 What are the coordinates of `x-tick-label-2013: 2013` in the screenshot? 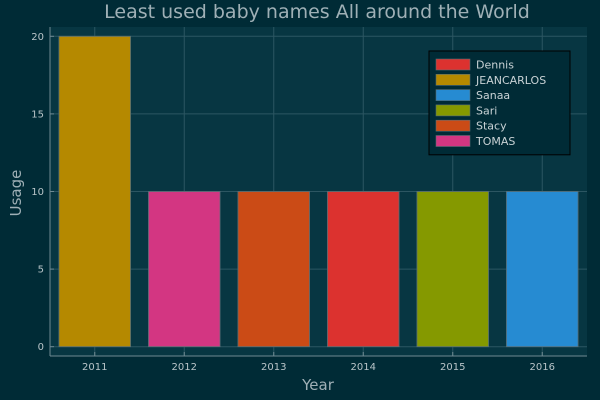 It's located at (273, 367).